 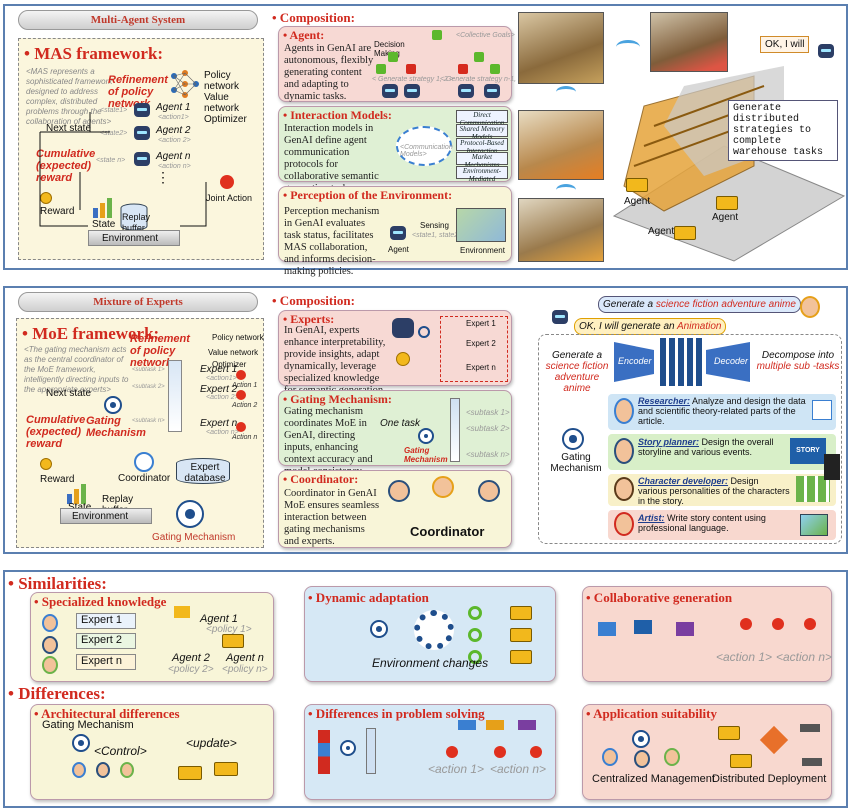 I want to click on diff-ps-action1: <action 1>, so click(x=456, y=769).